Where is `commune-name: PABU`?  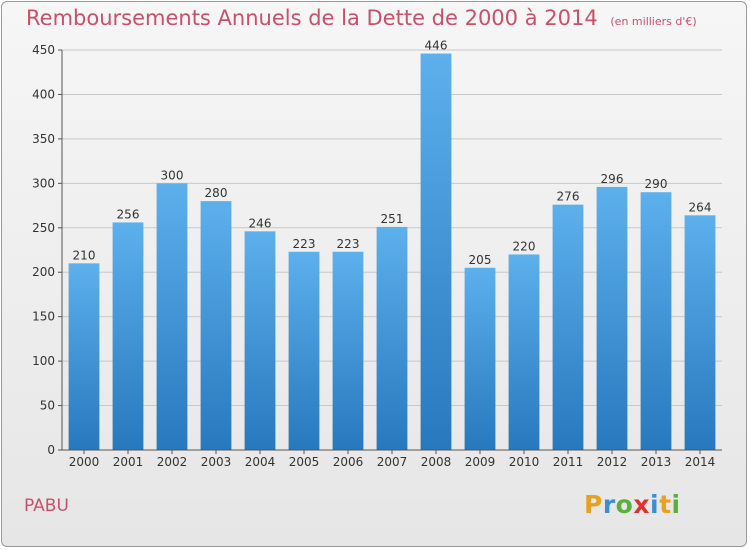
commune-name: PABU is located at coordinates (46, 506).